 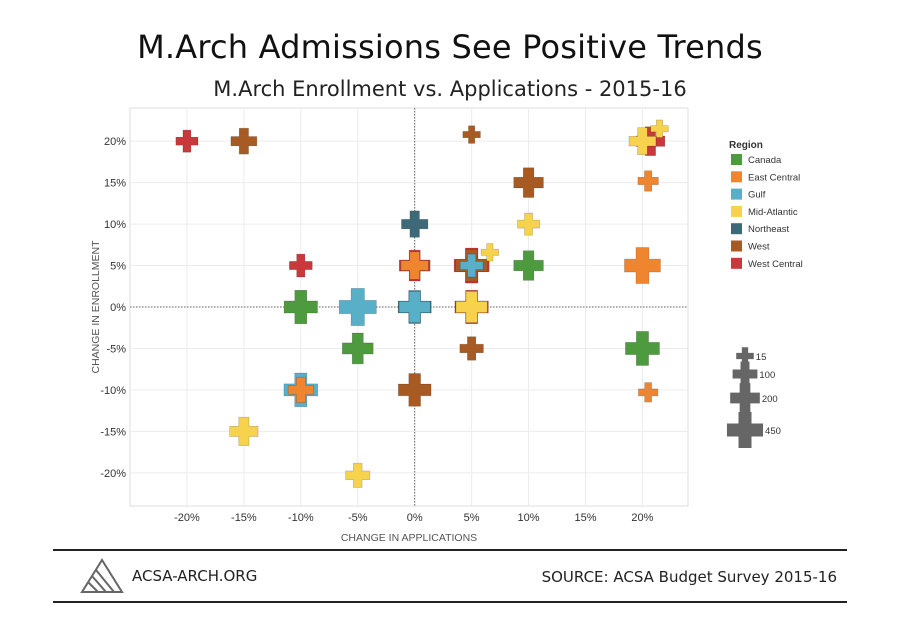 What do you see at coordinates (769, 229) in the screenshot?
I see `legend-label: Northeast` at bounding box center [769, 229].